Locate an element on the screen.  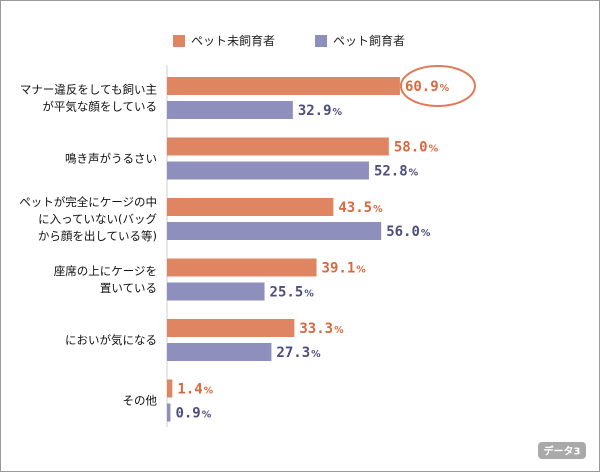
legend-label-owned: ペット飼育者 is located at coordinates (369, 40).